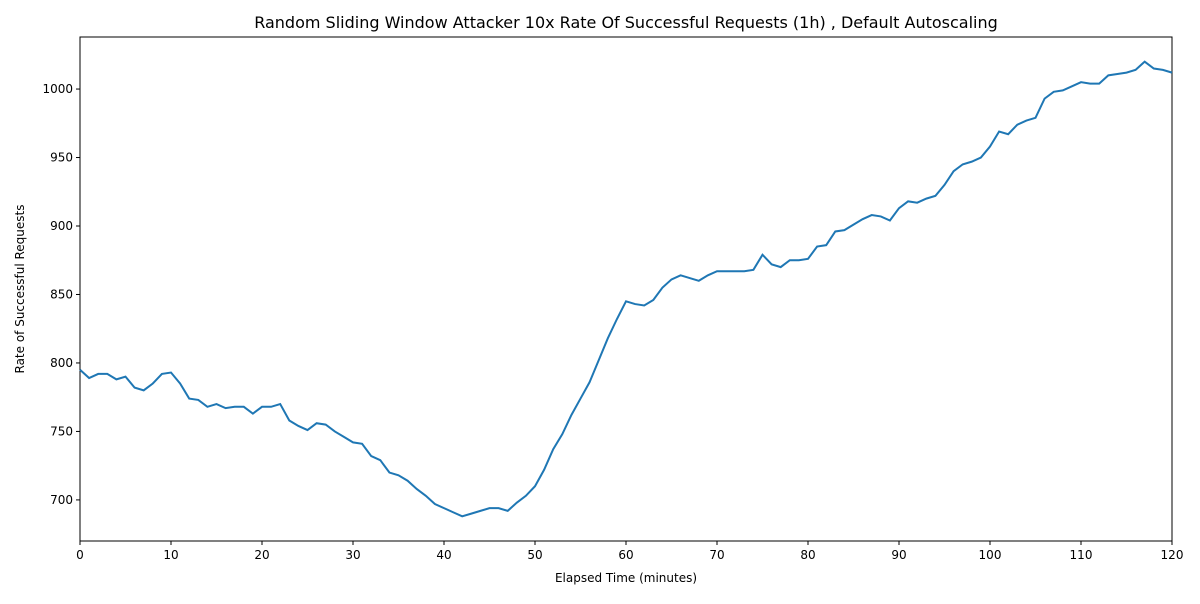 The image size is (1200, 604). I want to click on x-tick-label: 70, so click(716, 555).